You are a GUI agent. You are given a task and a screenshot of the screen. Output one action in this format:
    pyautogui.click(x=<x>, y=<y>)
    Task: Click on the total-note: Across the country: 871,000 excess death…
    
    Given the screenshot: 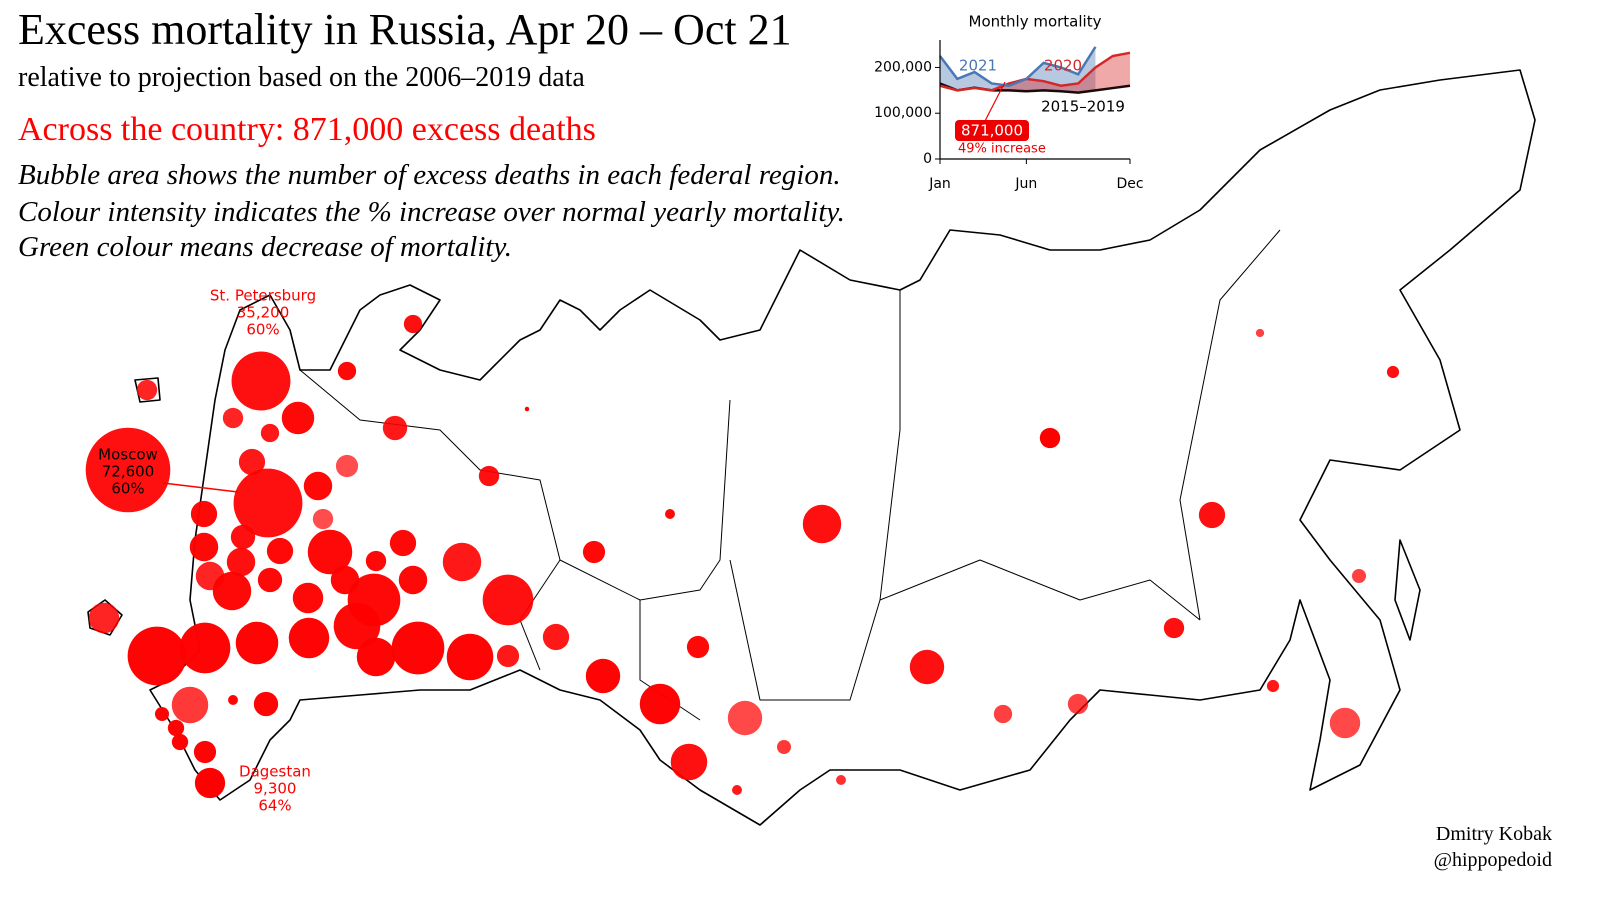 What is the action you would take?
    pyautogui.click(x=307, y=129)
    